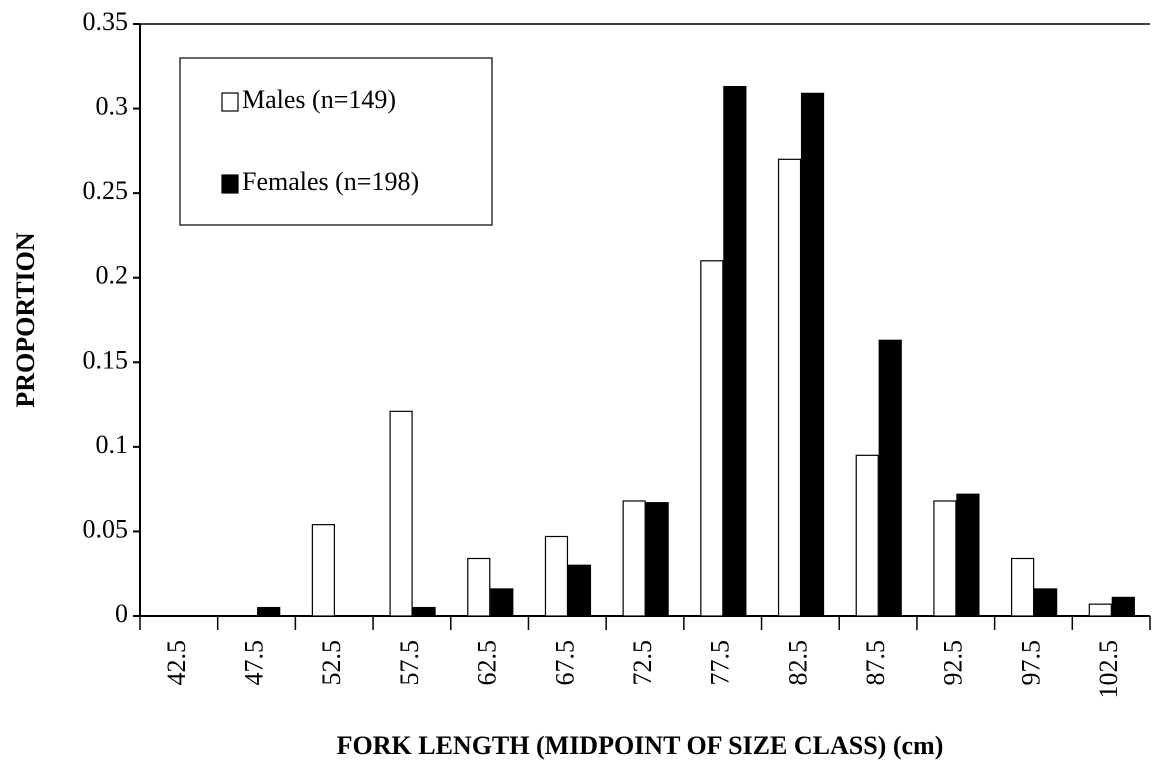  I want to click on x-tick-label: 47.5, so click(254, 663).